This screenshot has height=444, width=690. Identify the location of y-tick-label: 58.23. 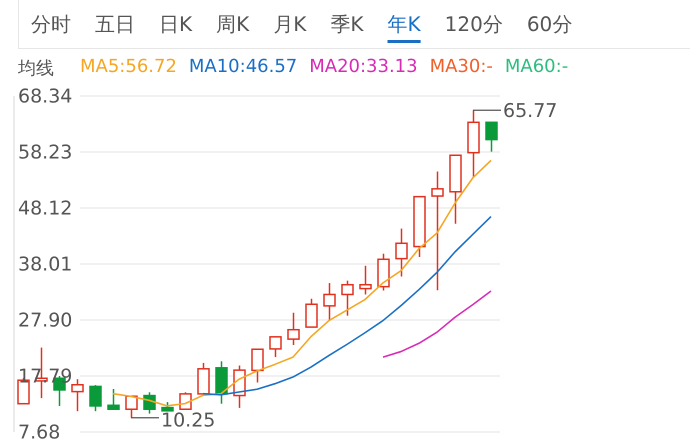
(45, 153).